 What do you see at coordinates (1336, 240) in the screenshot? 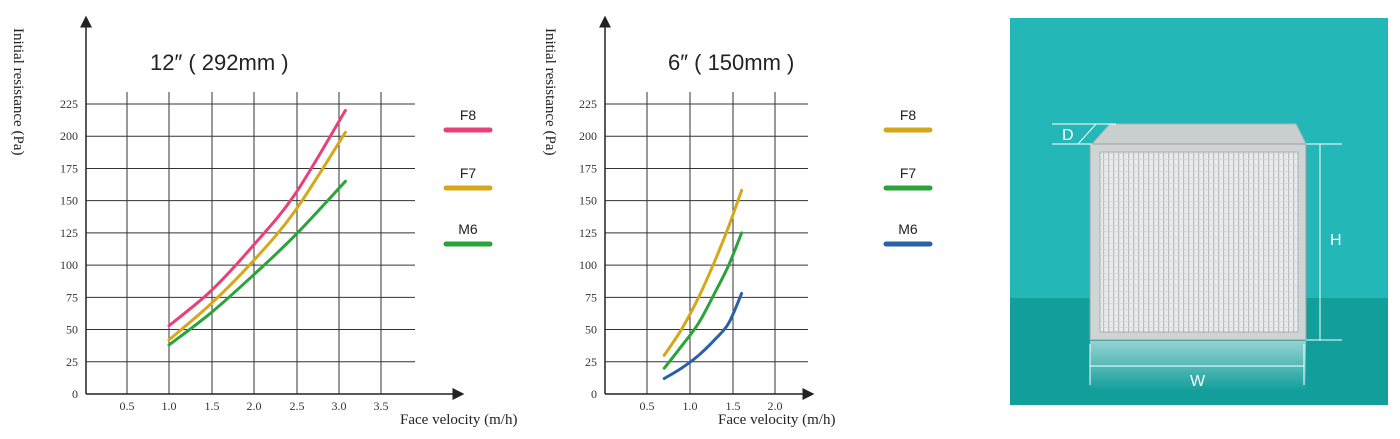
I see `height-label: H` at bounding box center [1336, 240].